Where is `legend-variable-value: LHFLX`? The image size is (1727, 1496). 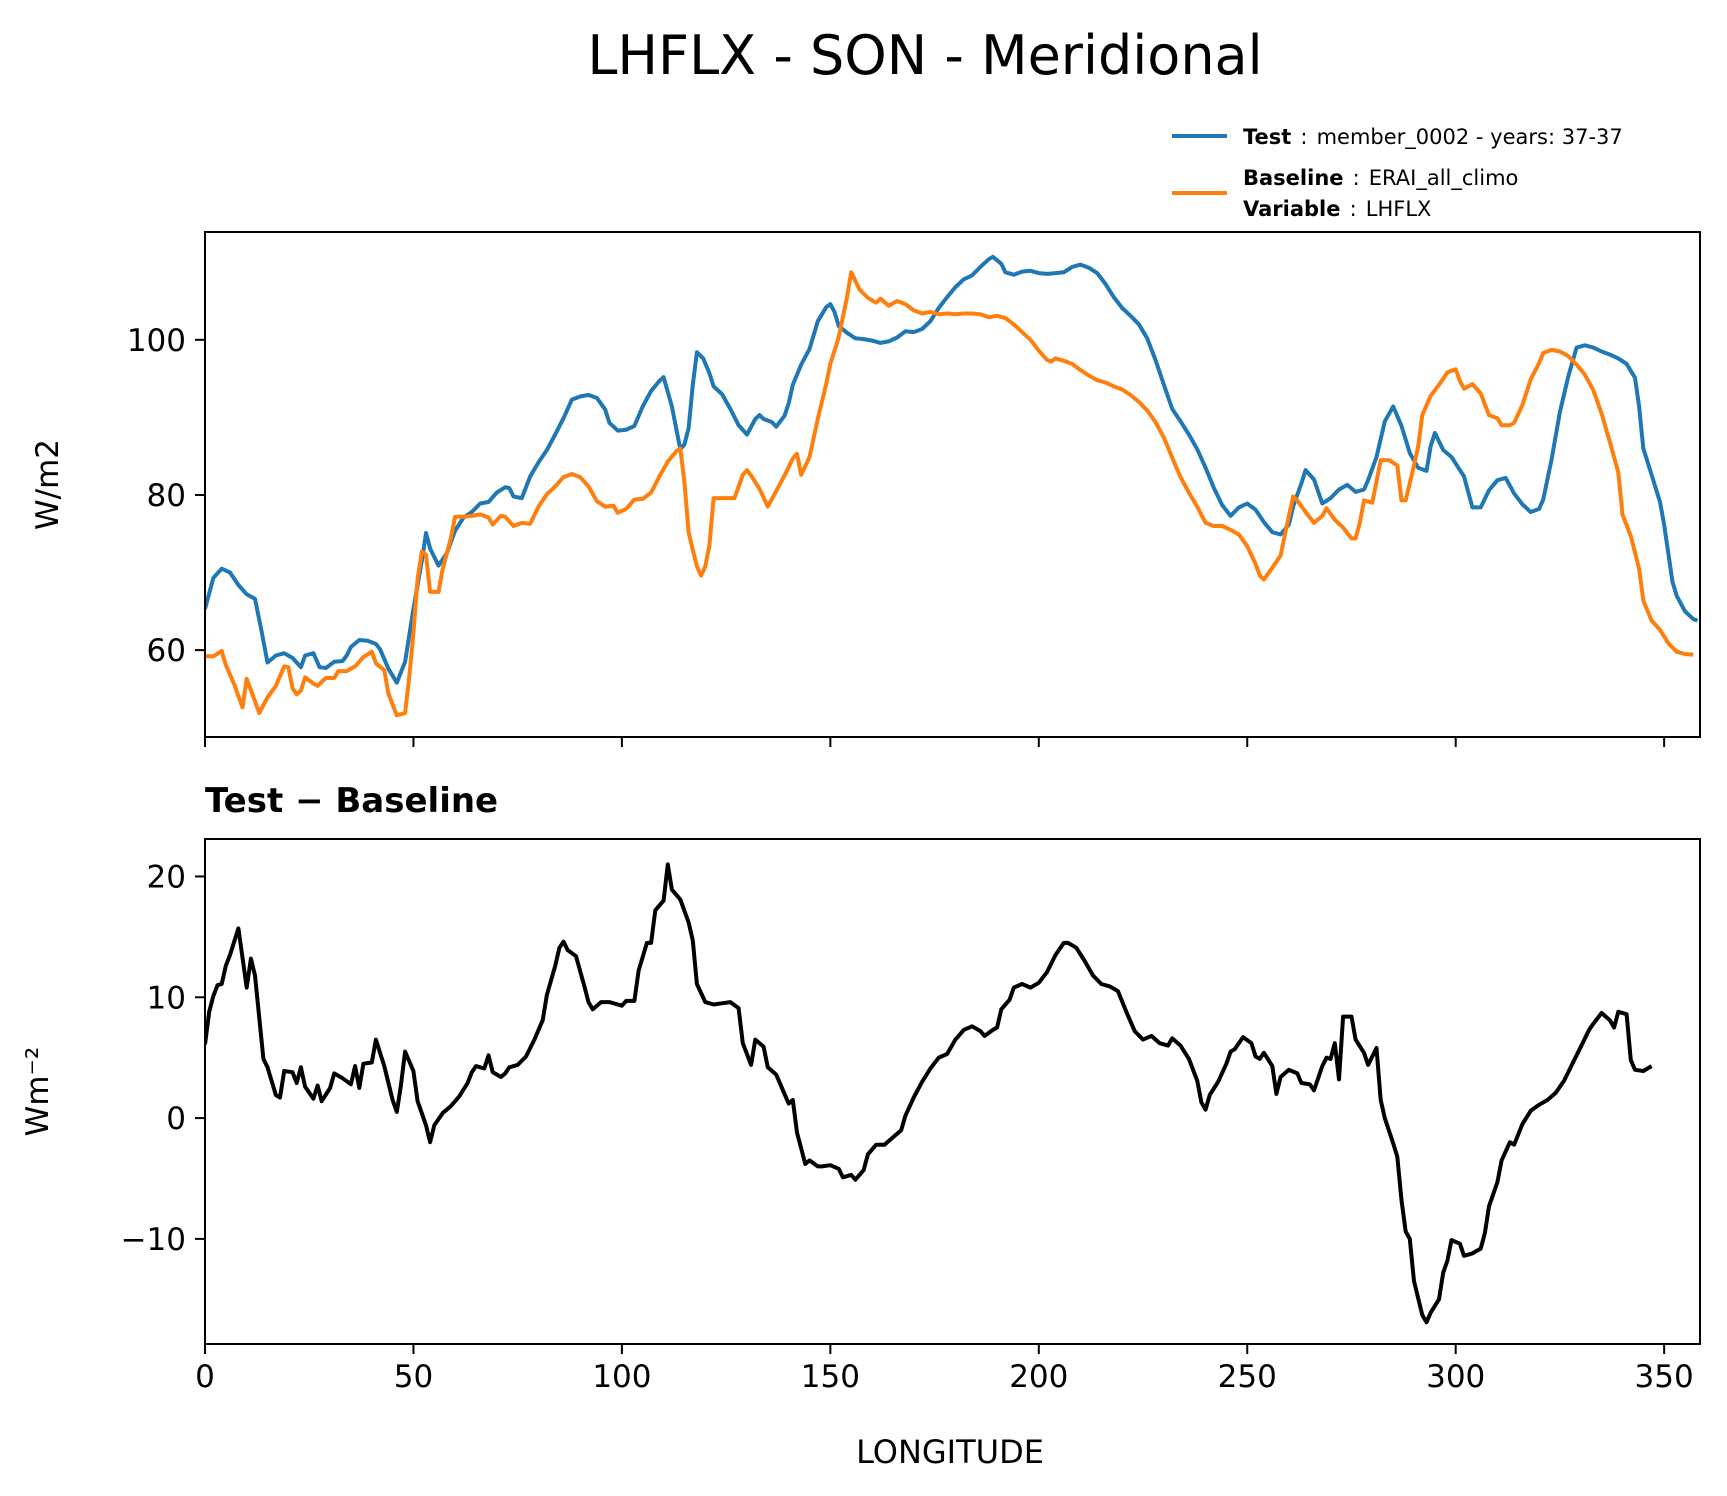 legend-variable-value: LHFLX is located at coordinates (1399, 209).